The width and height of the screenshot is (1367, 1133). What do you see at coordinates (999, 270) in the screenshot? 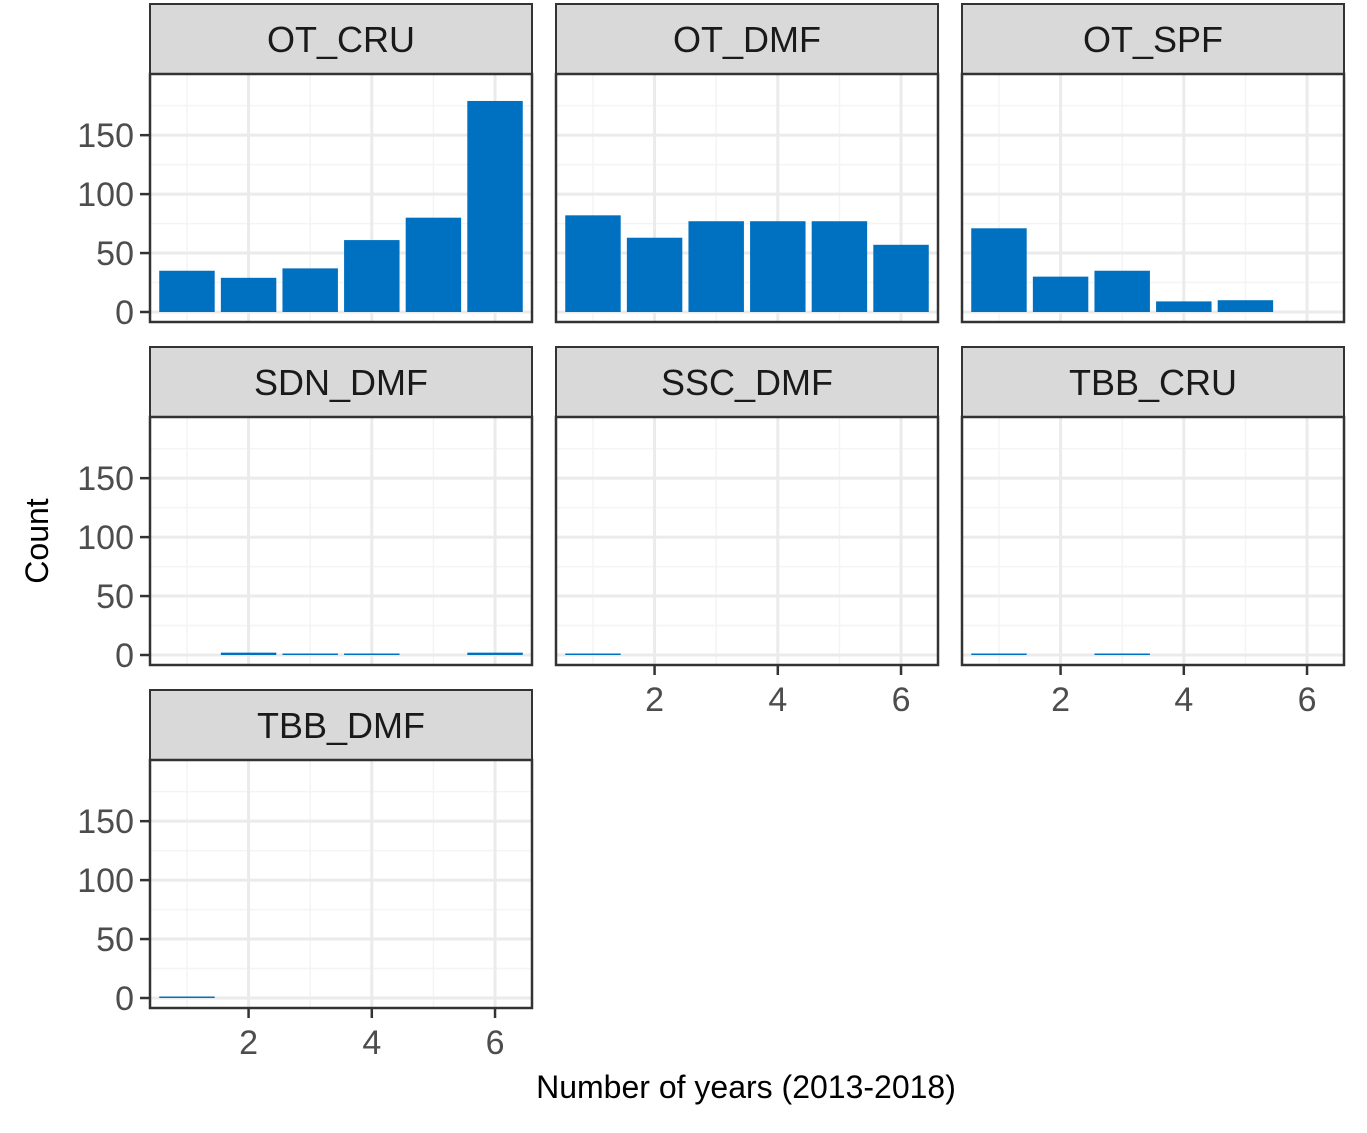
I see `bar-ot-spf-x1` at bounding box center [999, 270].